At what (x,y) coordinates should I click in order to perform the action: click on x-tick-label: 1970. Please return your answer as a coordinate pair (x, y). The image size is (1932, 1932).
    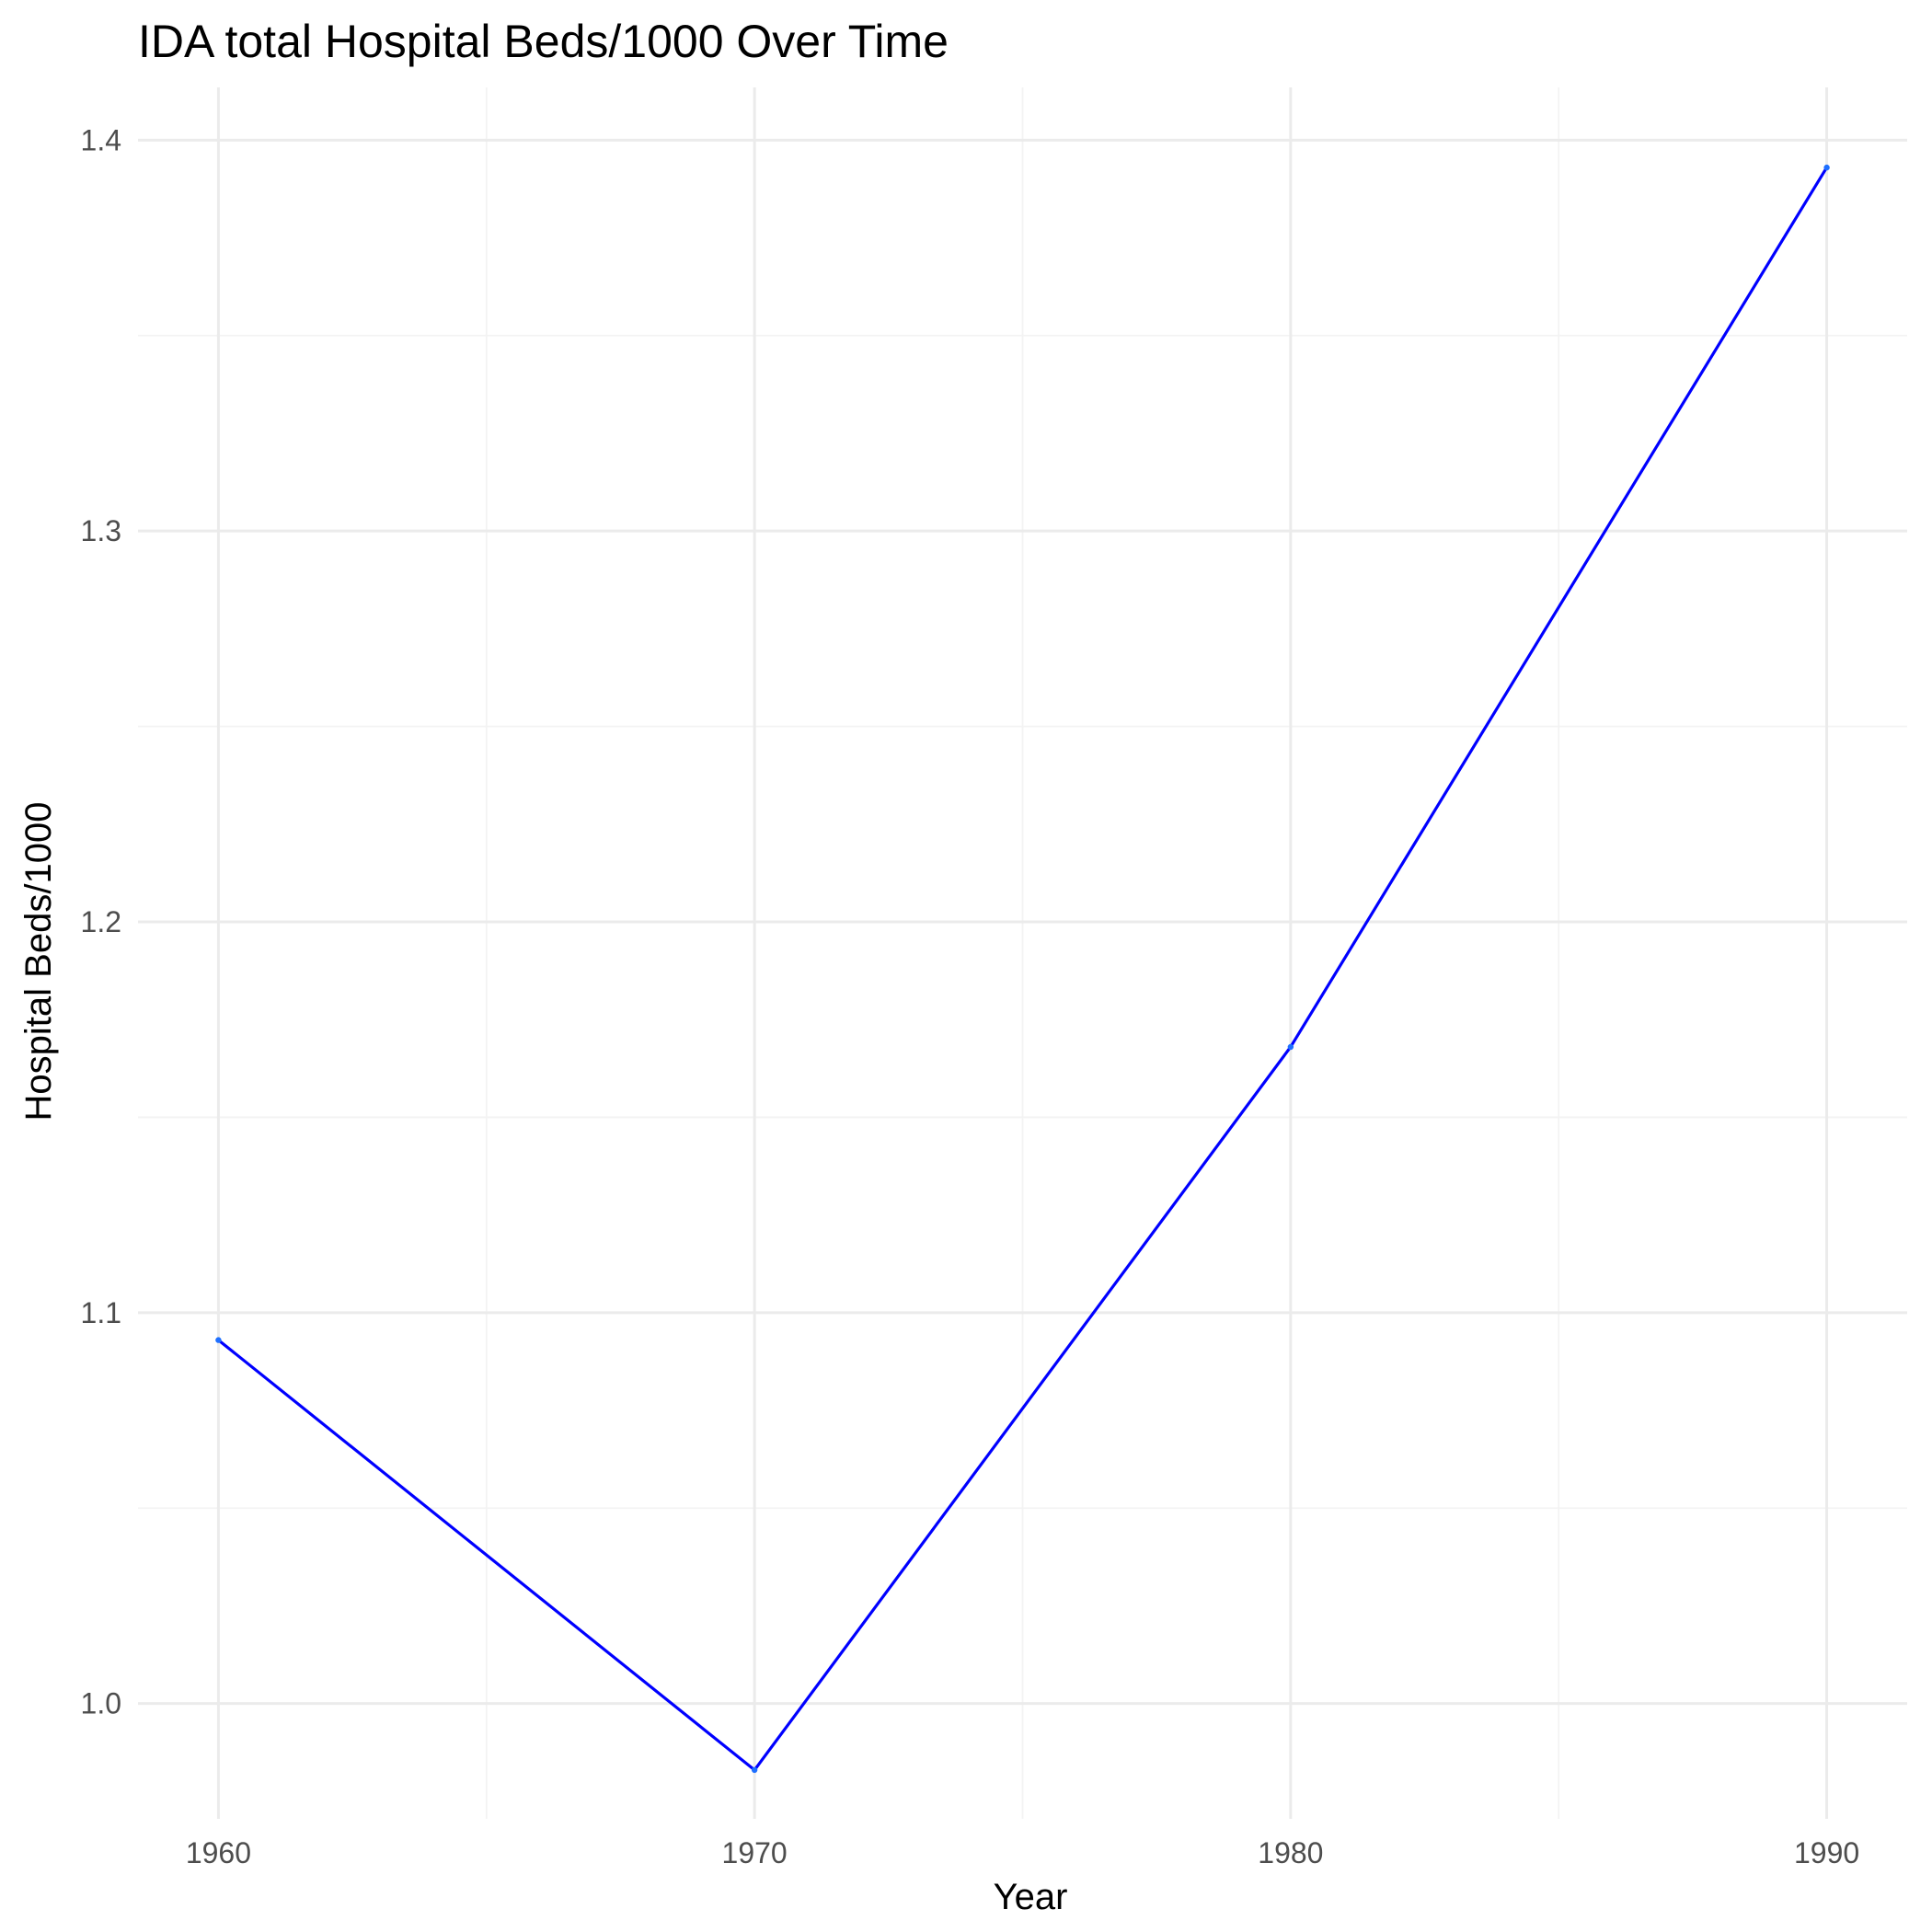
    Looking at the image, I should click on (755, 1852).